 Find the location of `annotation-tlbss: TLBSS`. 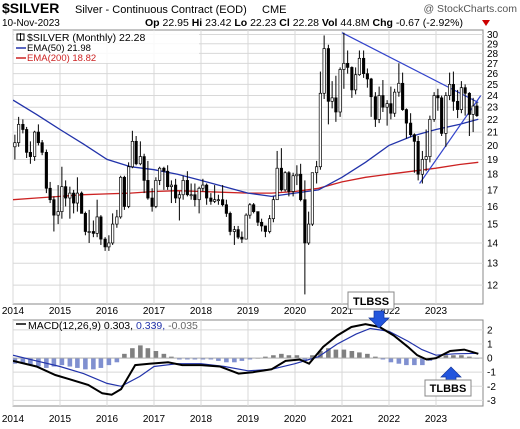

annotation-tlbss: TLBSS is located at coordinates (371, 310).